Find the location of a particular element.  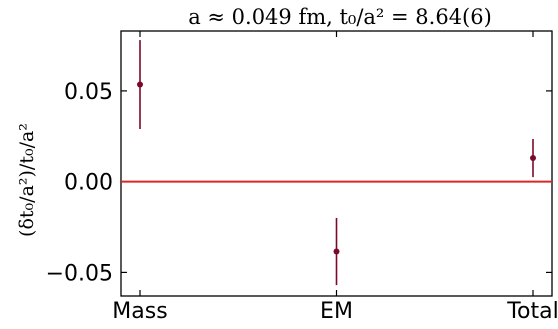

y-tick-label: 0.05 is located at coordinates (88, 92).